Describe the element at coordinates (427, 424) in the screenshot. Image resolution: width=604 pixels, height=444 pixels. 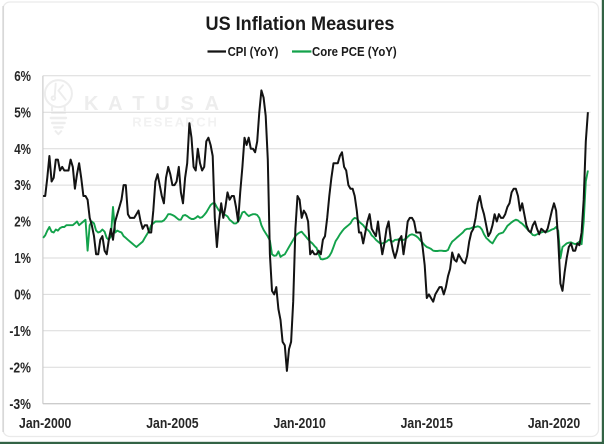
I see `svg-text: Jan-2015` at that location.